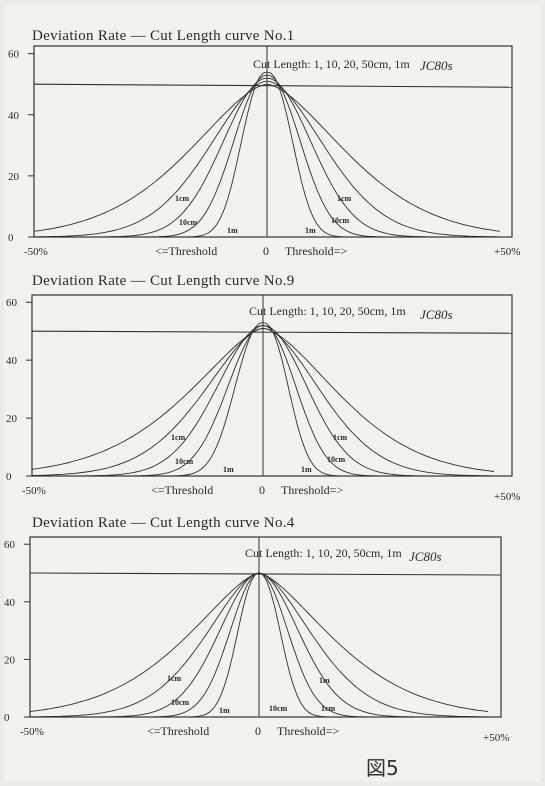 This screenshot has height=786, width=545. What do you see at coordinates (382, 768) in the screenshot?
I see `figure-label: 図5` at bounding box center [382, 768].